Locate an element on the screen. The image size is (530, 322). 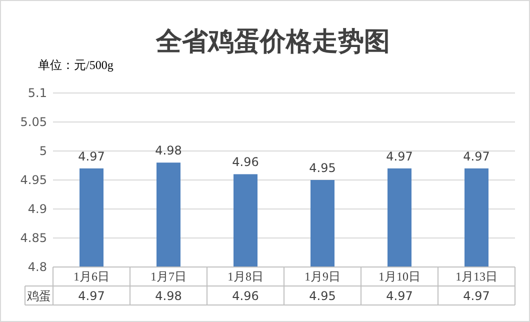
y-tick-label: 5.1 is located at coordinates (37, 93).